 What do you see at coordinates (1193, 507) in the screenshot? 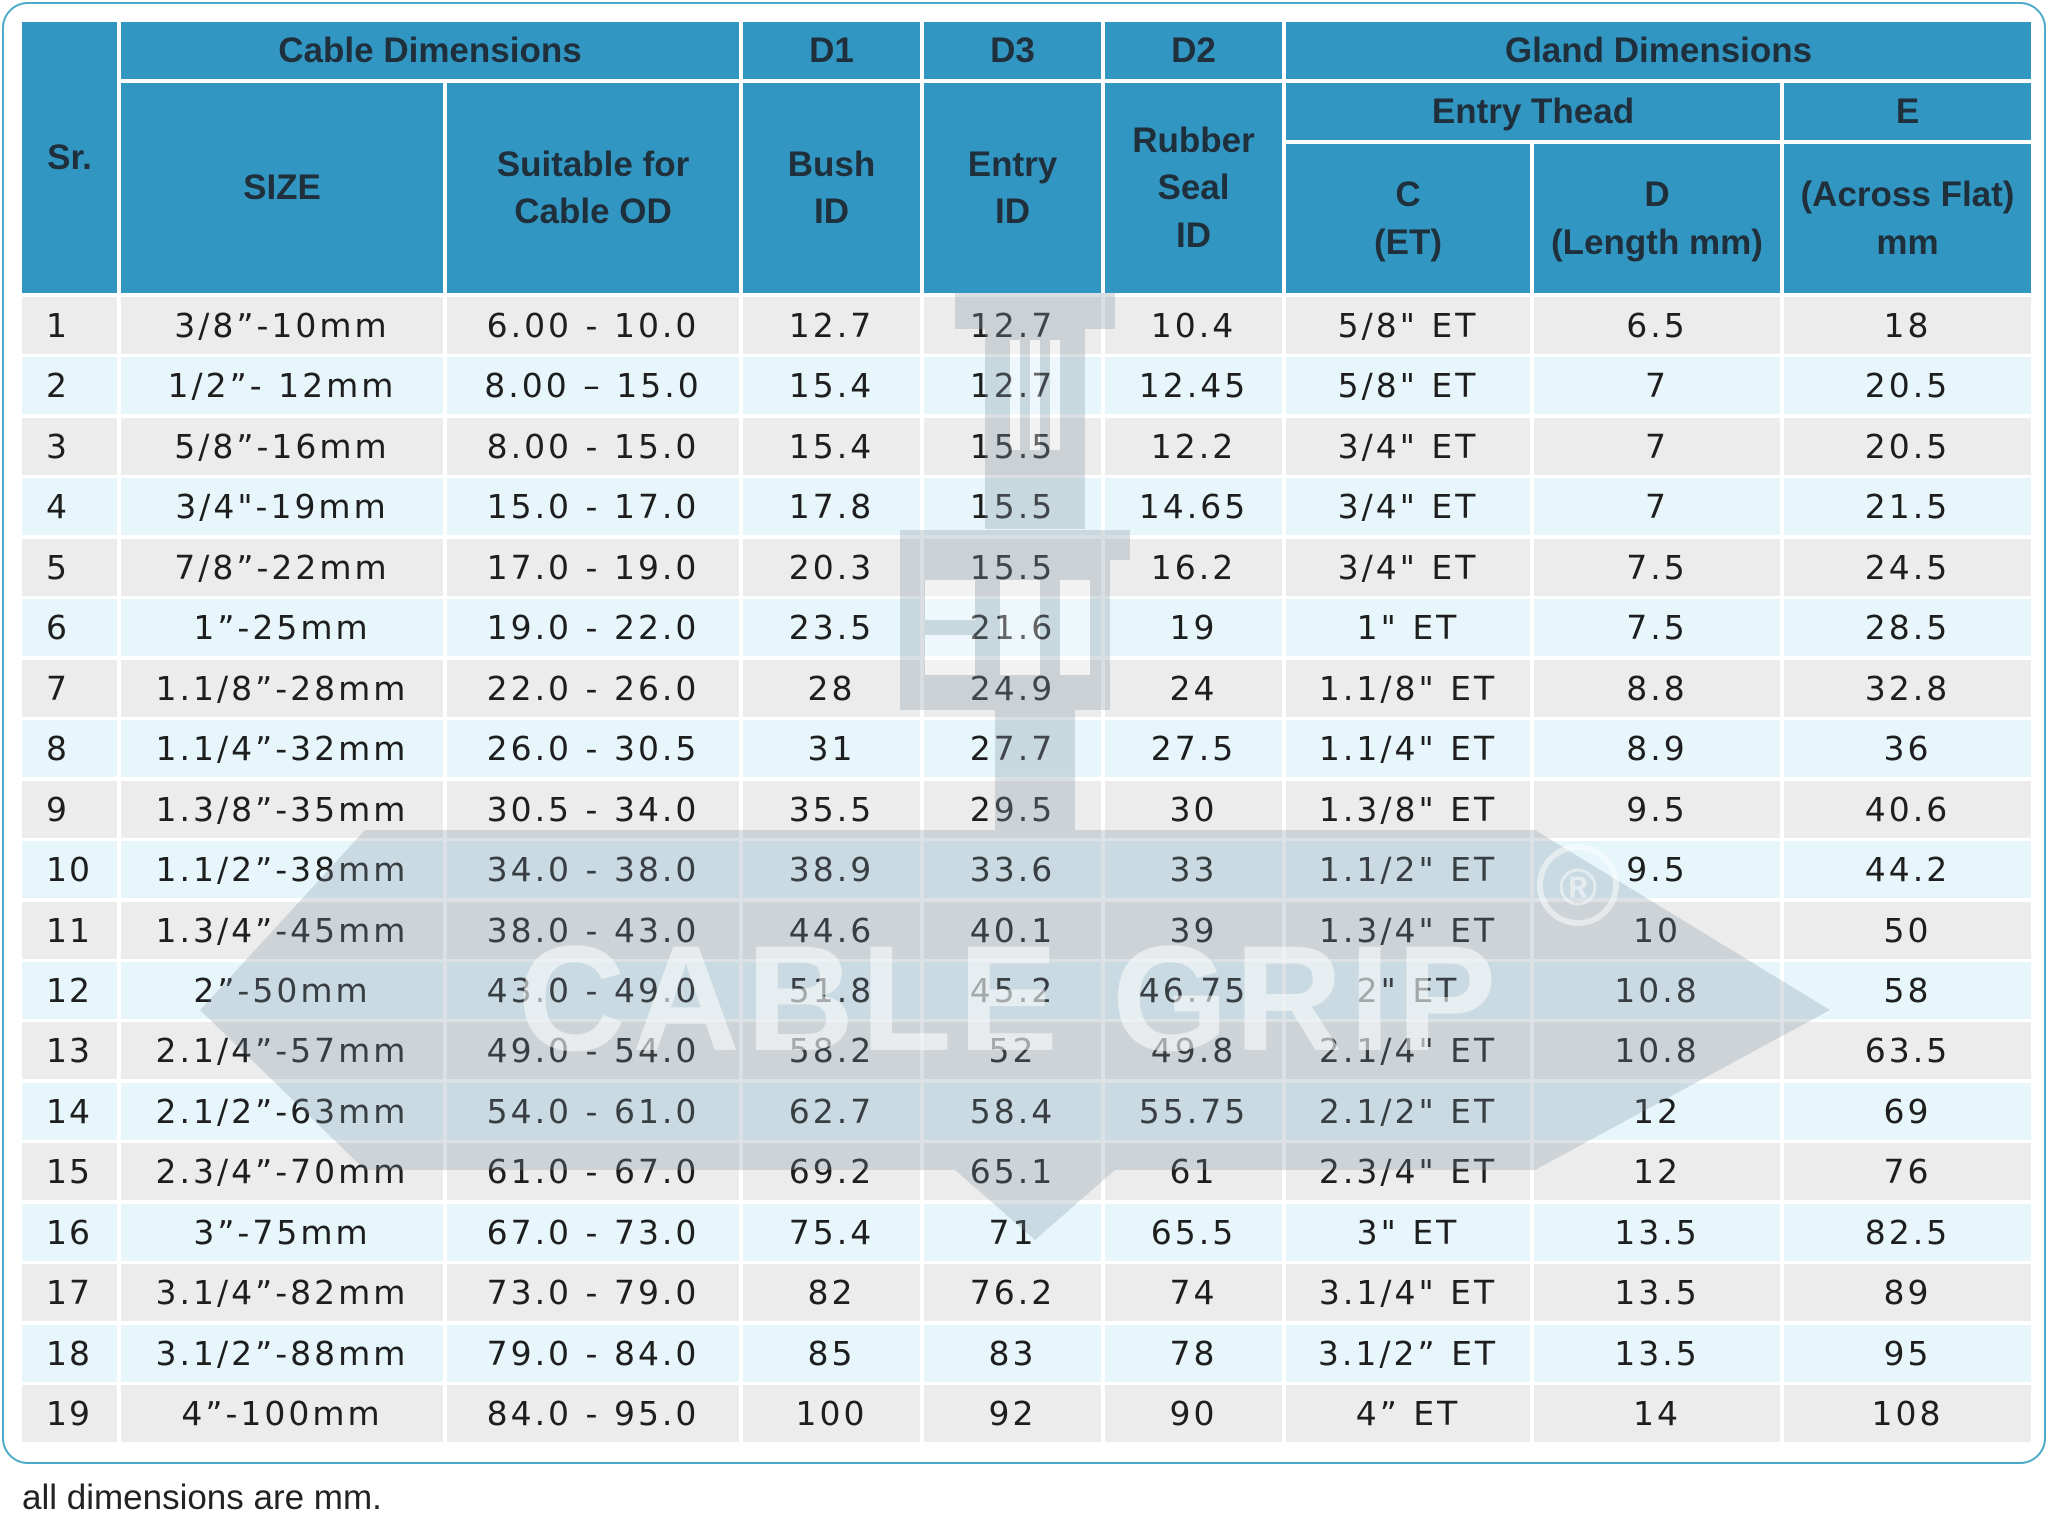
I see `cell-rubber-seal-id: 14.65` at bounding box center [1193, 507].